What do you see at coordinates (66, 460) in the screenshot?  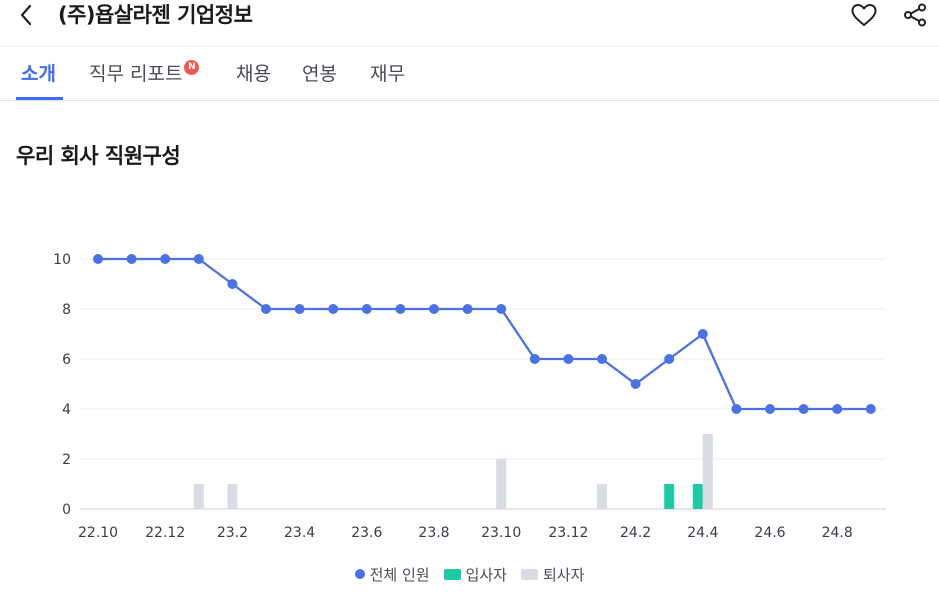 I see `y-tick-label: 2` at bounding box center [66, 460].